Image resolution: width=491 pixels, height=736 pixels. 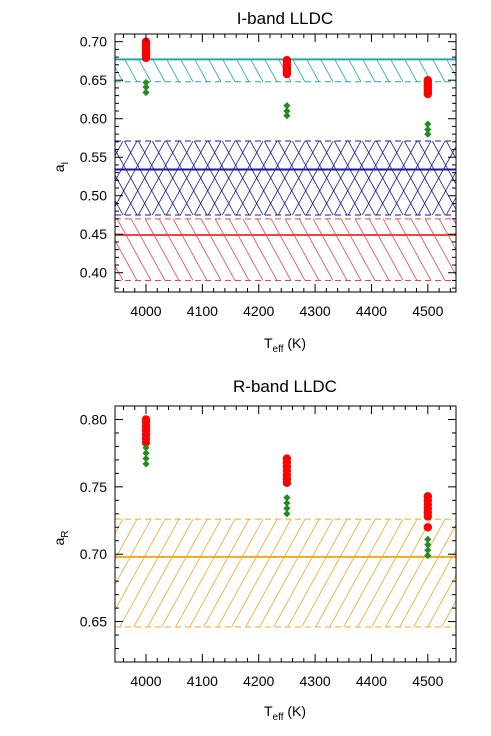 What do you see at coordinates (93, 554) in the screenshot?
I see `y-tick-label: 0.70` at bounding box center [93, 554].